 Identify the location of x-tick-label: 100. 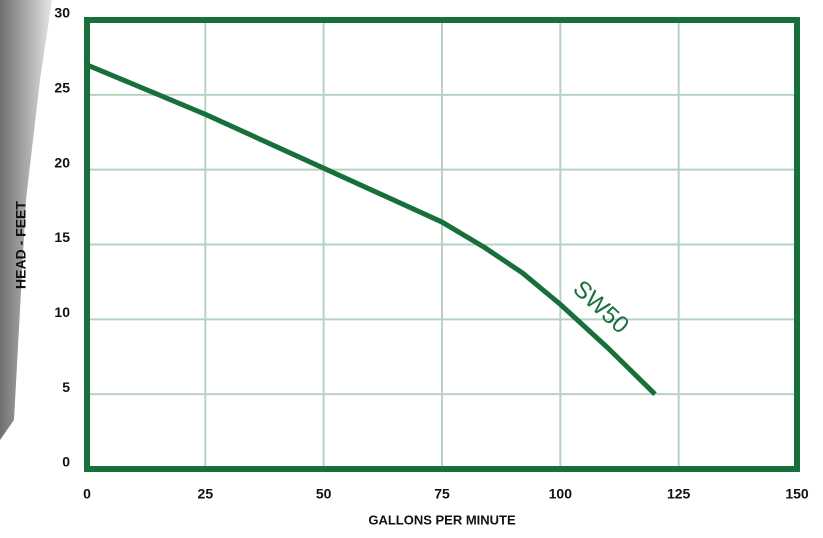
(561, 494).